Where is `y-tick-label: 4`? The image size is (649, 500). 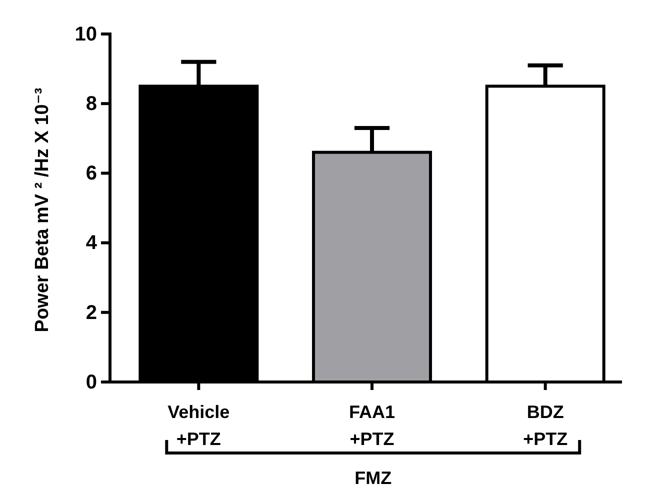
y-tick-label: 4 is located at coordinates (92, 243).